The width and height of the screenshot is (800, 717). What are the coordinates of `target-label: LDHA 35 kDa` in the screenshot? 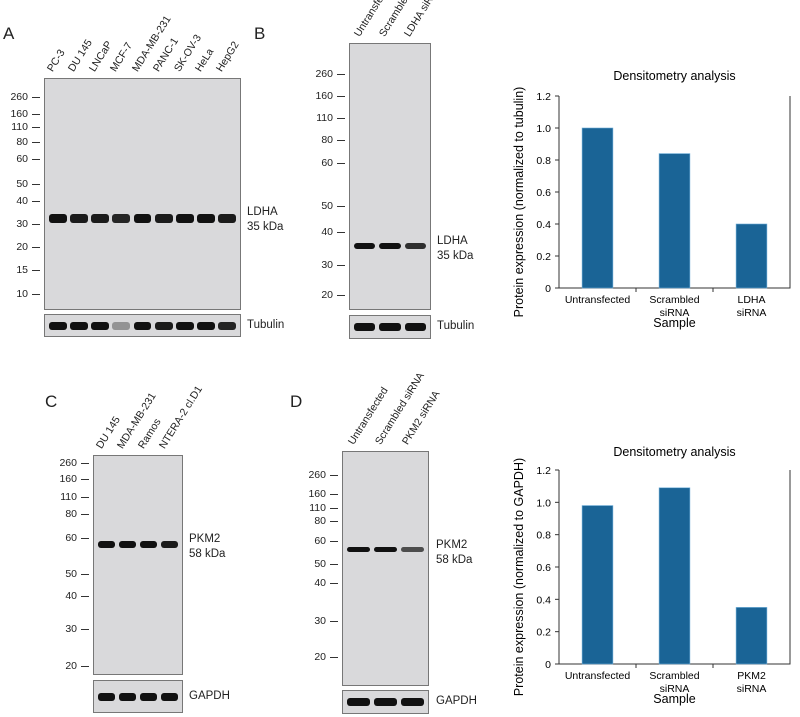 It's located at (265, 220).